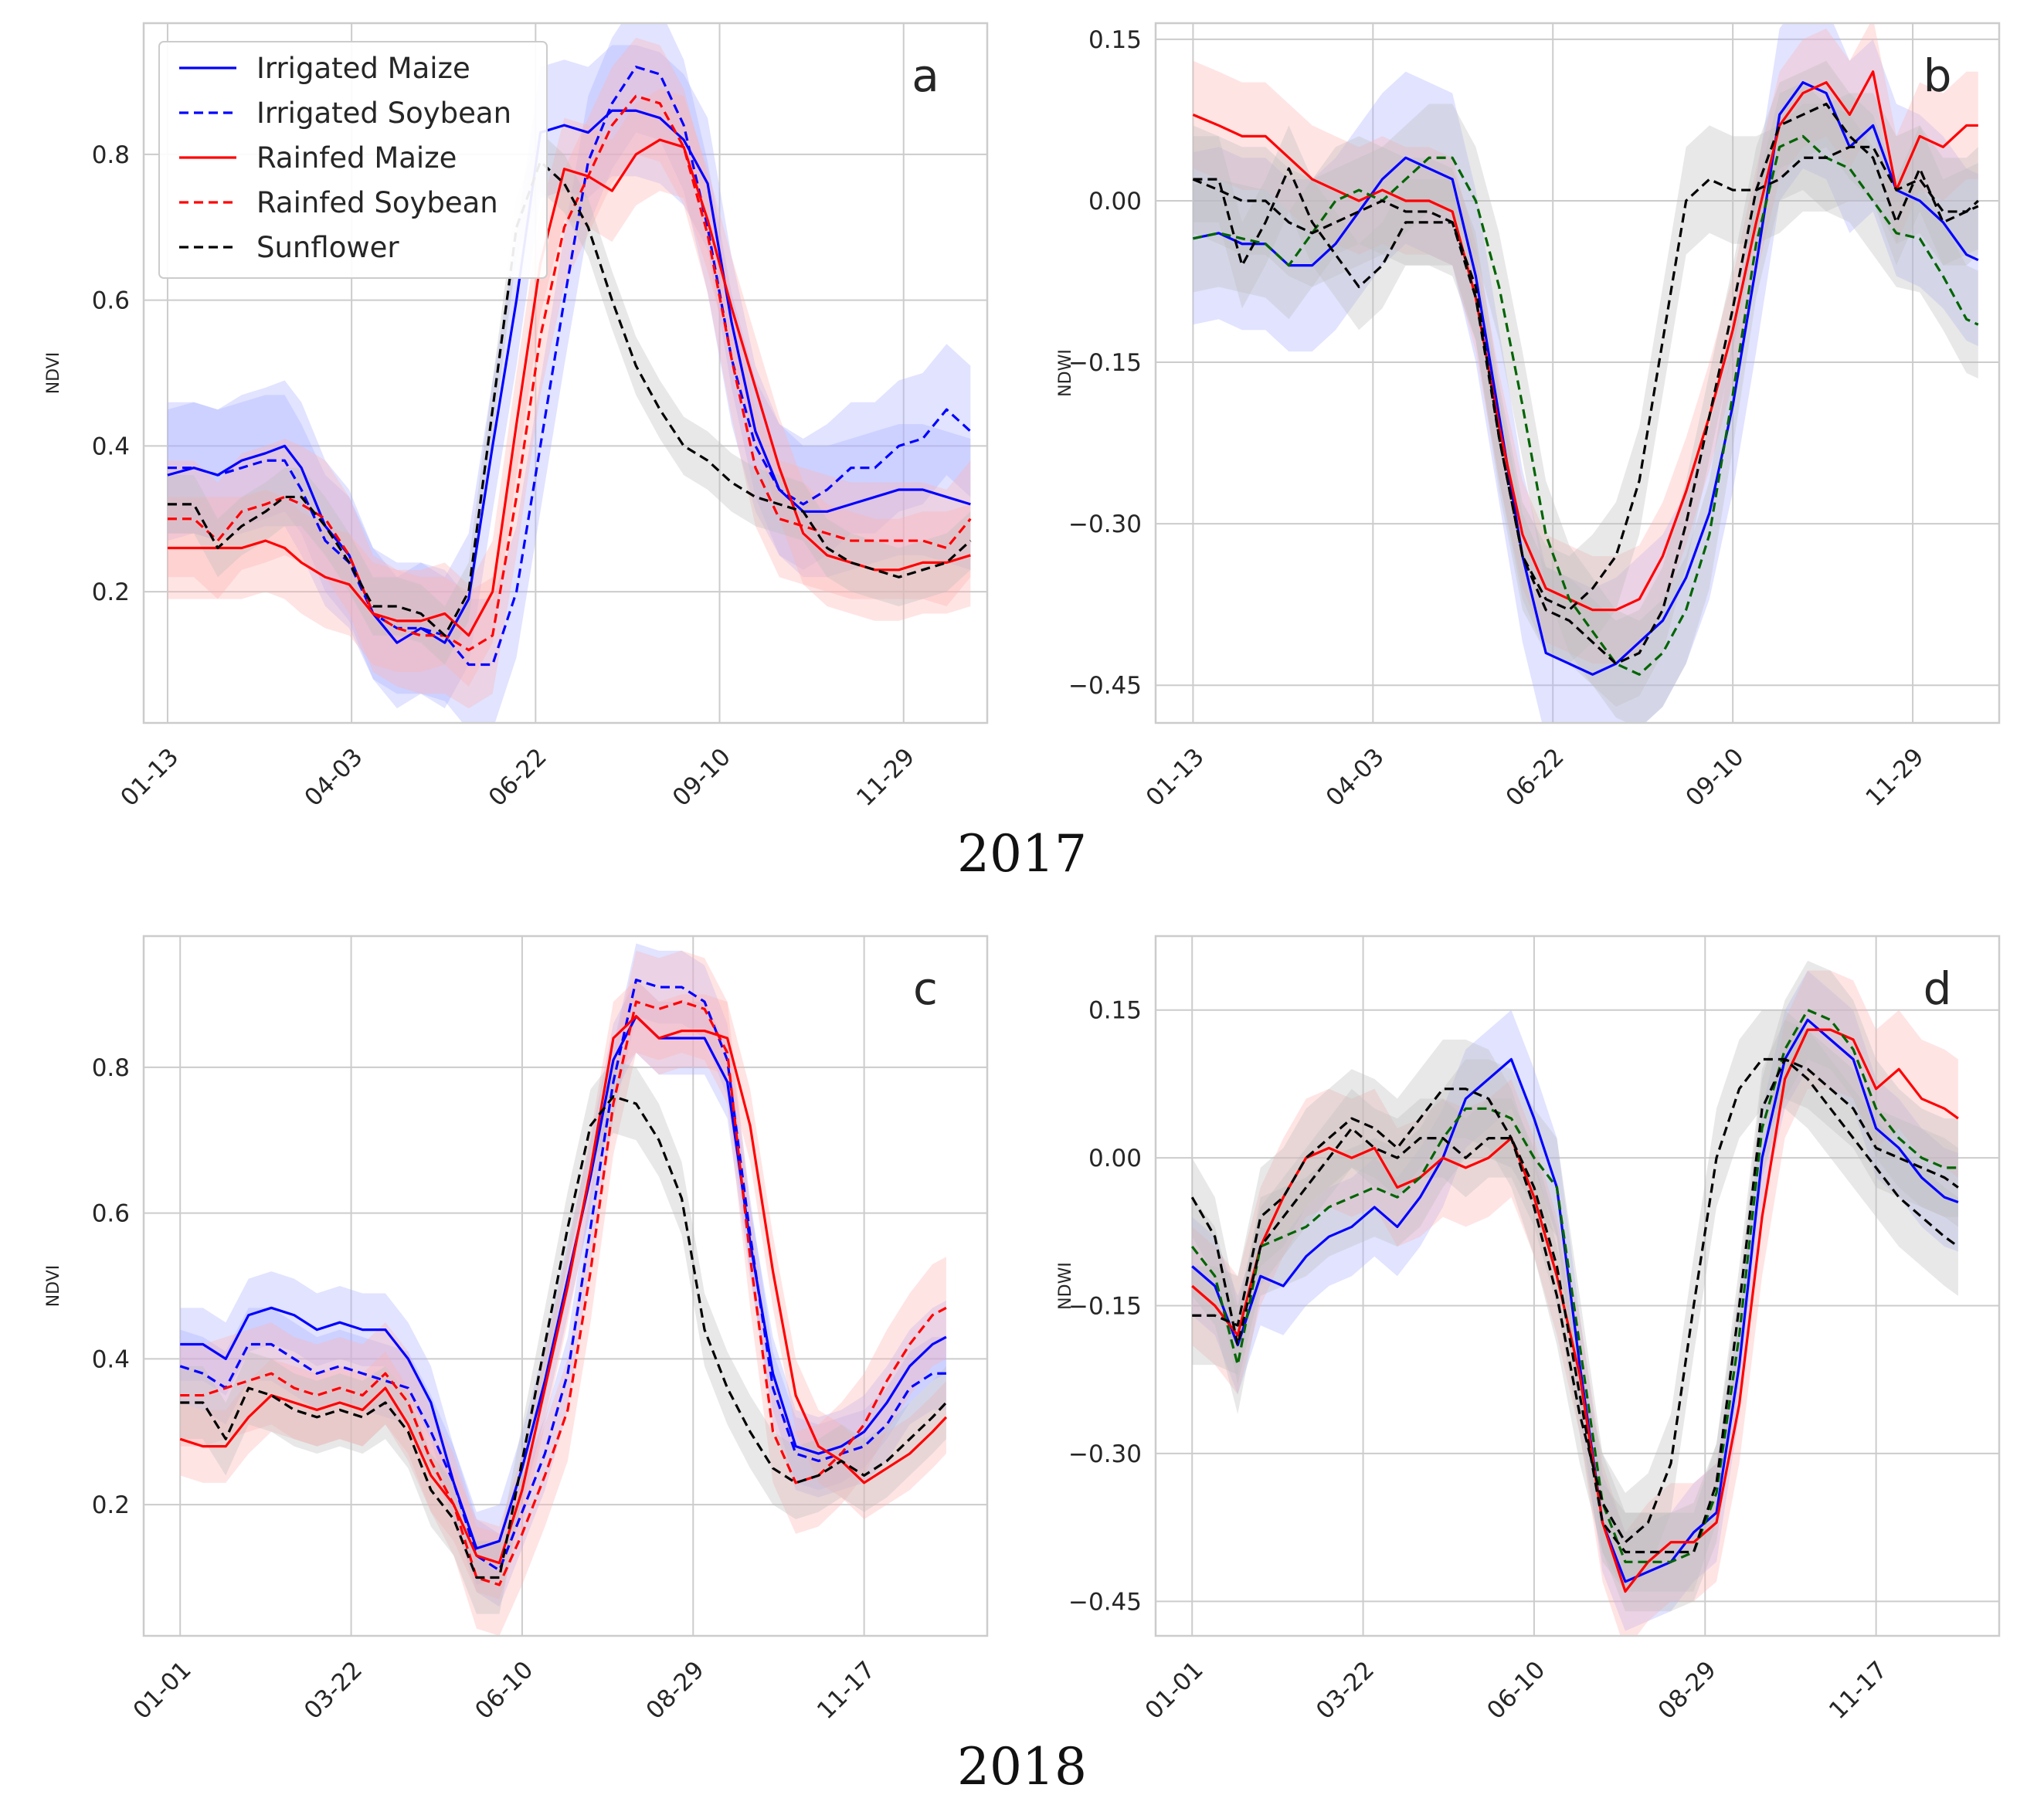 The height and width of the screenshot is (1805, 2044). I want to click on year-label-2017: 2017, so click(1022, 854).